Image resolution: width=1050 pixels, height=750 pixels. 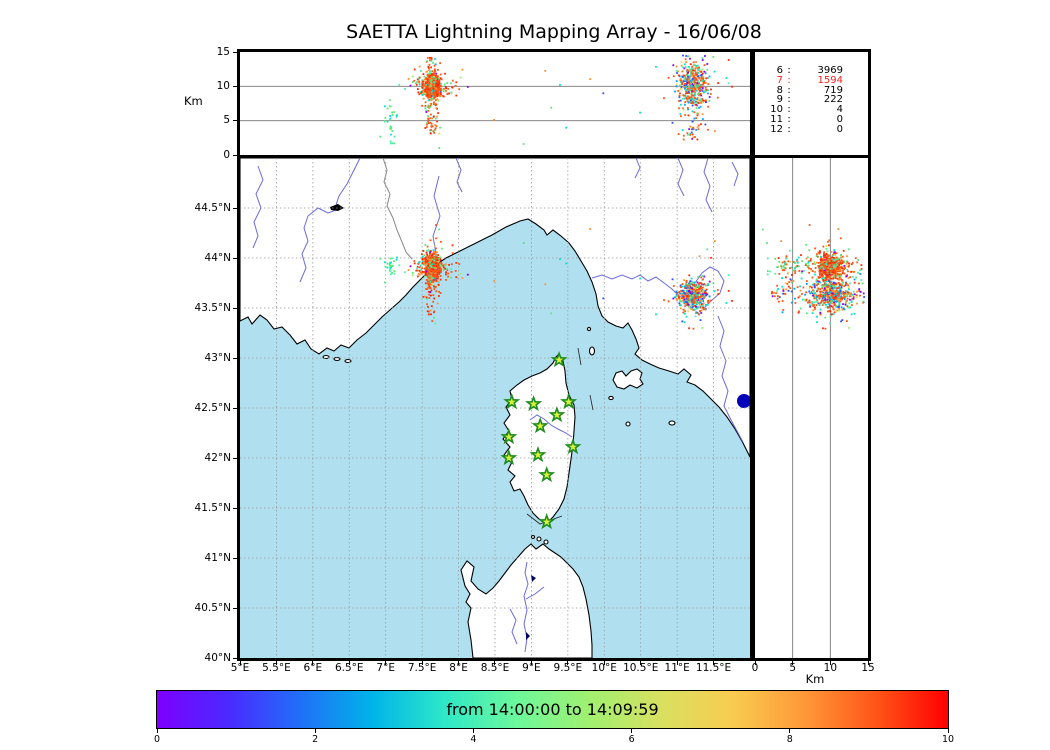 What do you see at coordinates (839, 129) in the screenshot?
I see `source-count: 0` at bounding box center [839, 129].